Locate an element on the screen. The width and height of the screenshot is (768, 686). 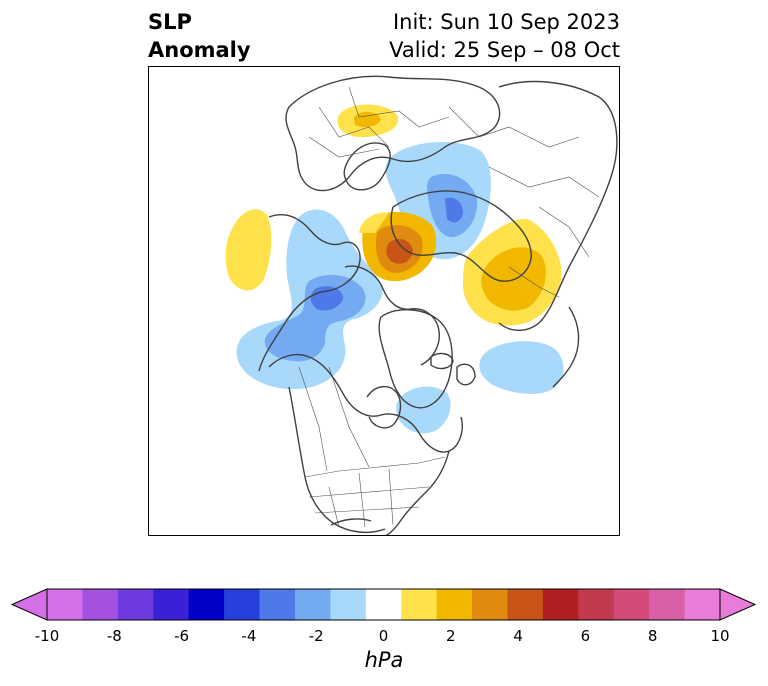
colorbar-tick-label: -8 is located at coordinates (114, 636).